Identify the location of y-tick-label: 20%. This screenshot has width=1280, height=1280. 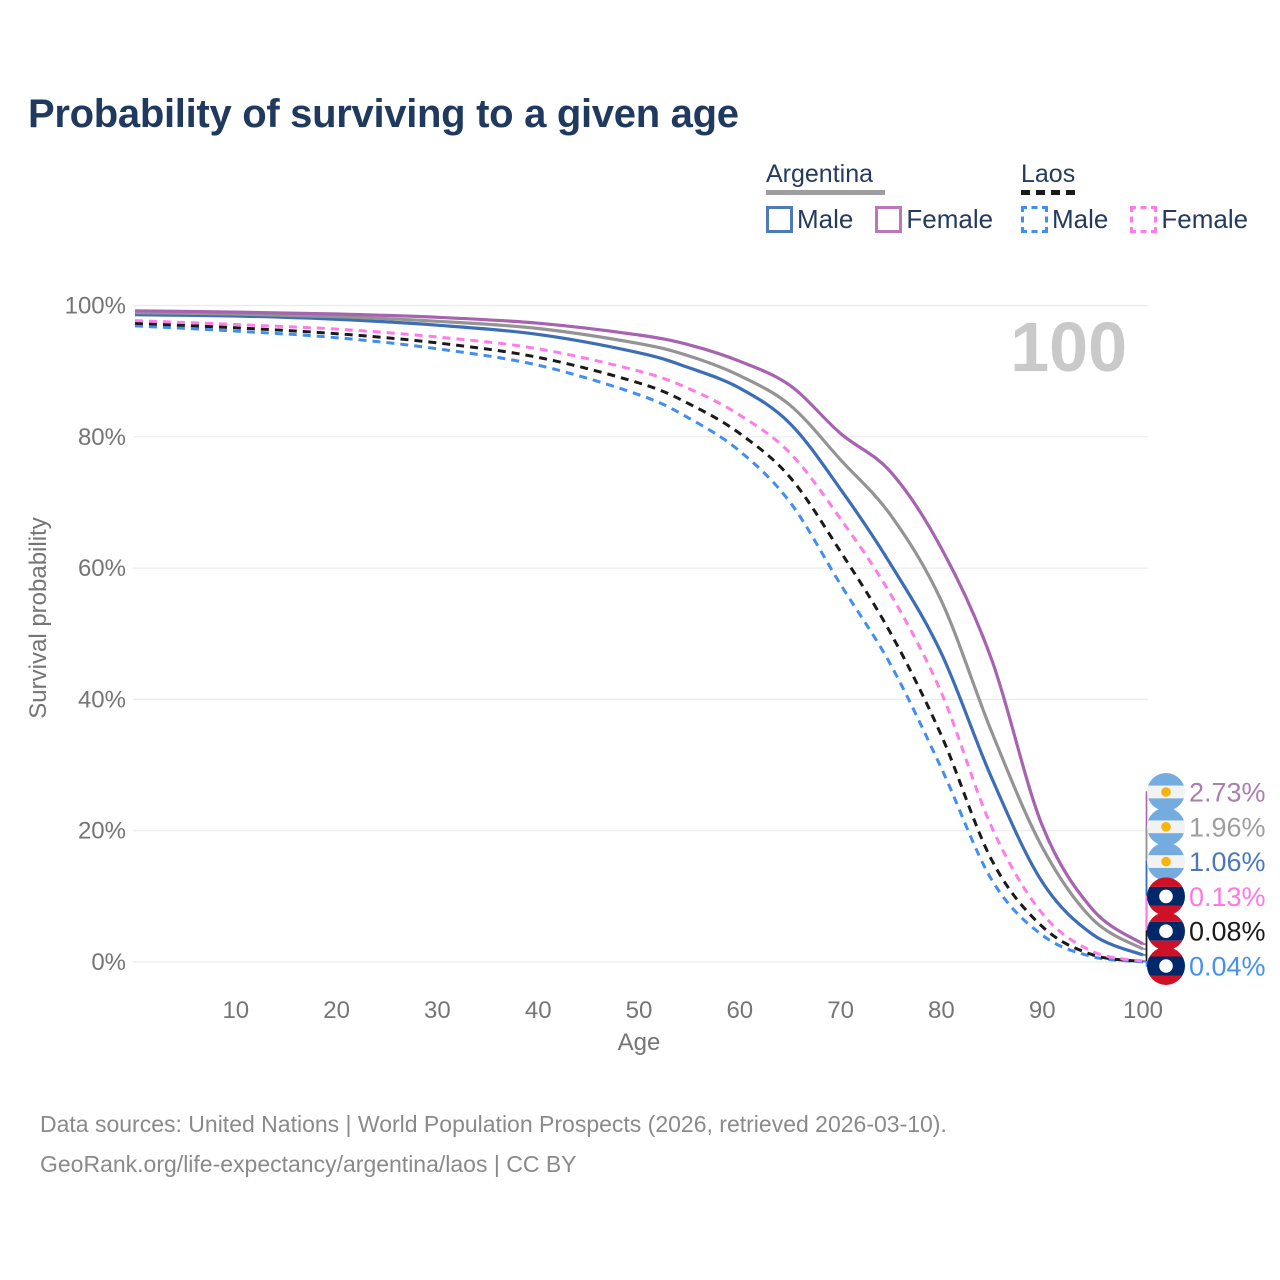
(102, 831).